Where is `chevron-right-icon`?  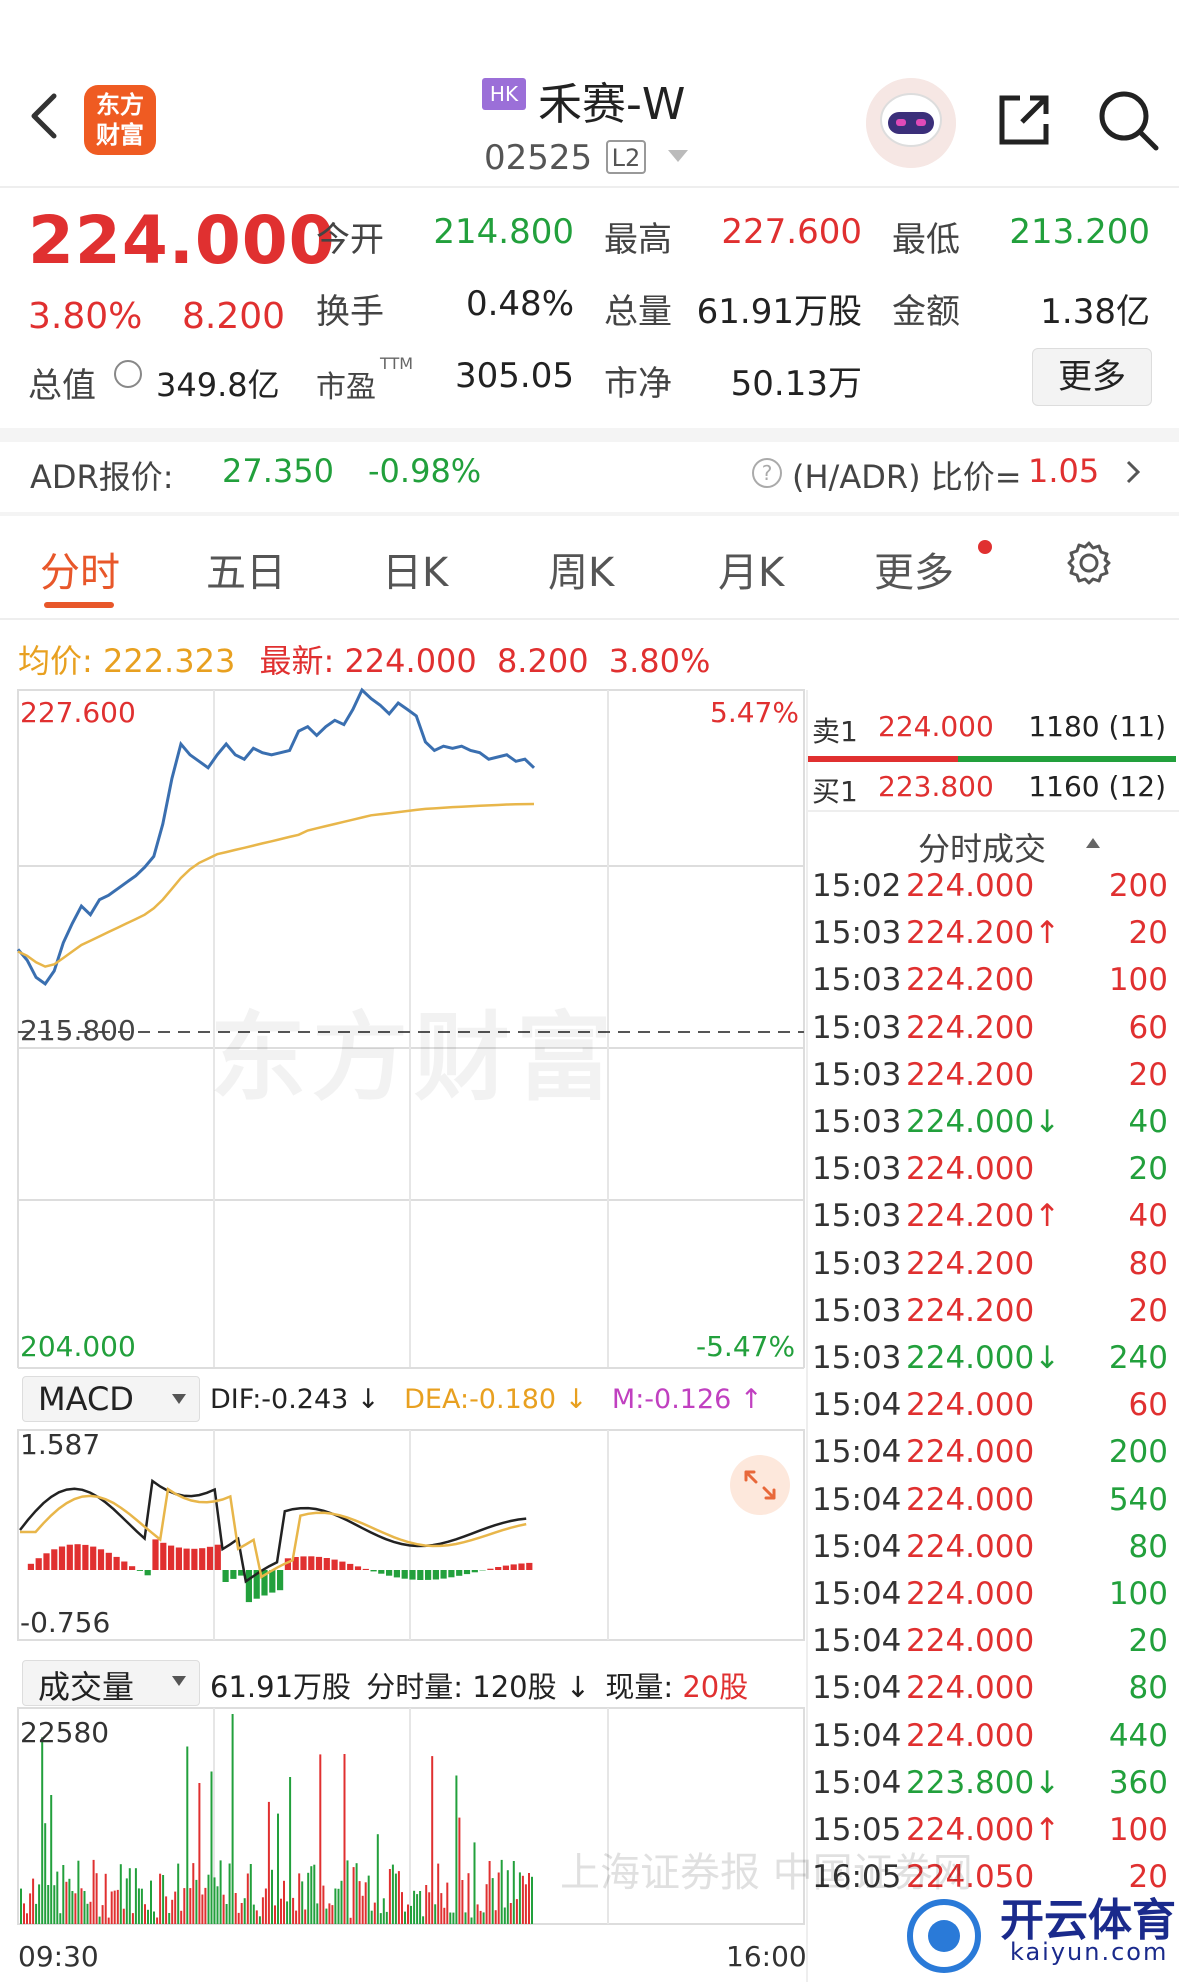
chevron-right-icon is located at coordinates (1133, 472).